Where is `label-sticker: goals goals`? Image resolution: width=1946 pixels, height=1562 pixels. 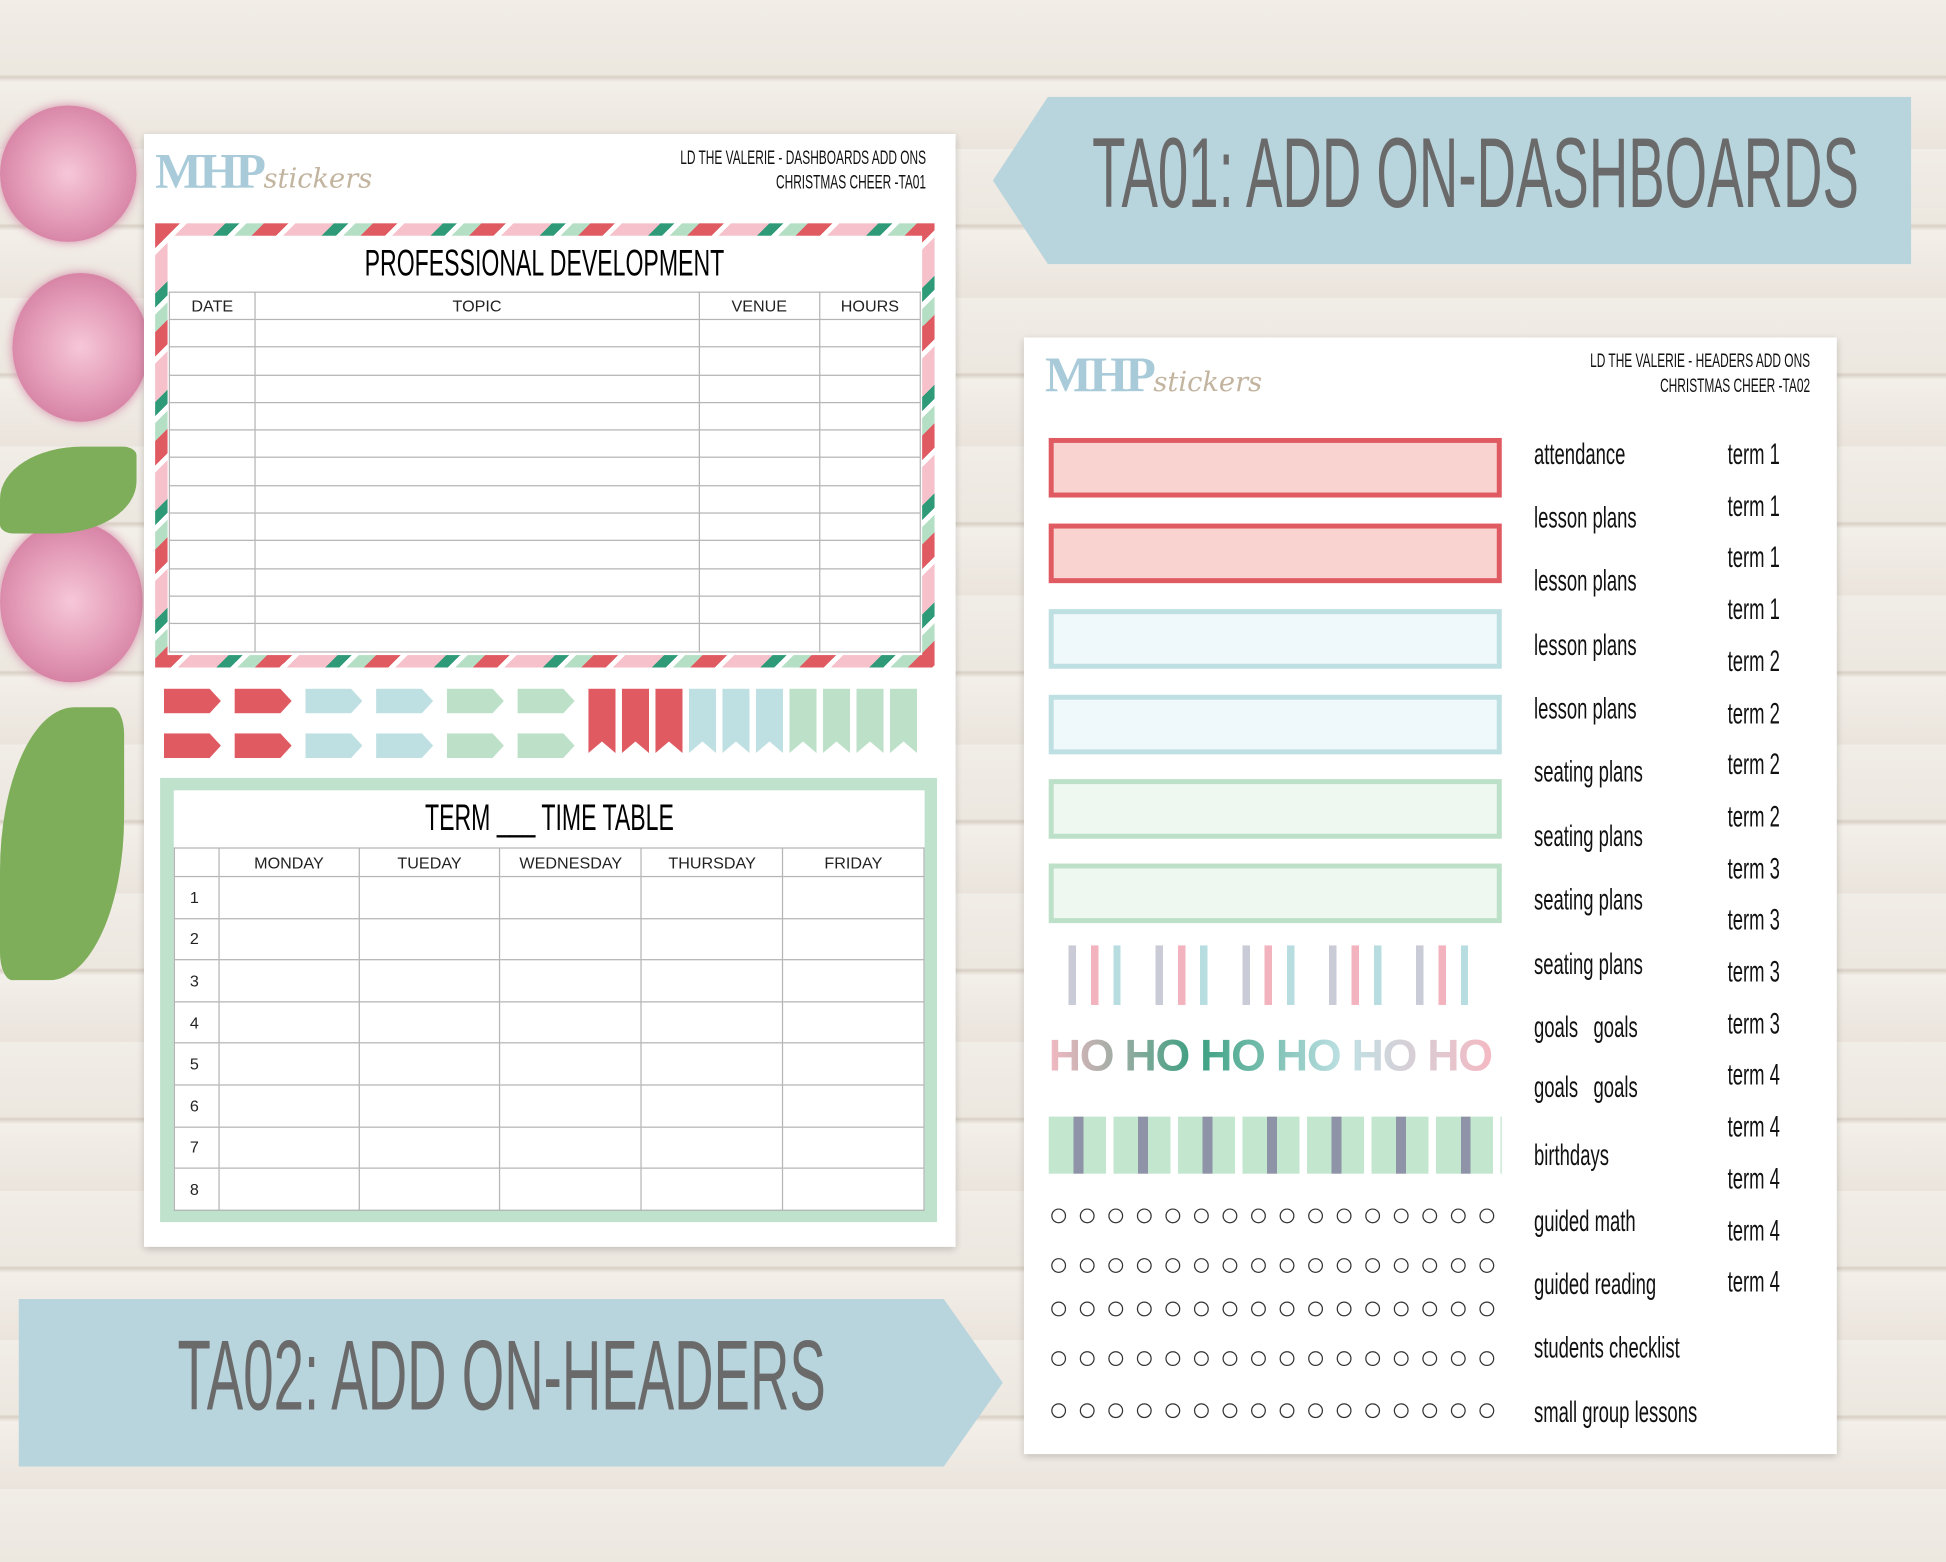
label-sticker: goals goals is located at coordinates (1617, 1028).